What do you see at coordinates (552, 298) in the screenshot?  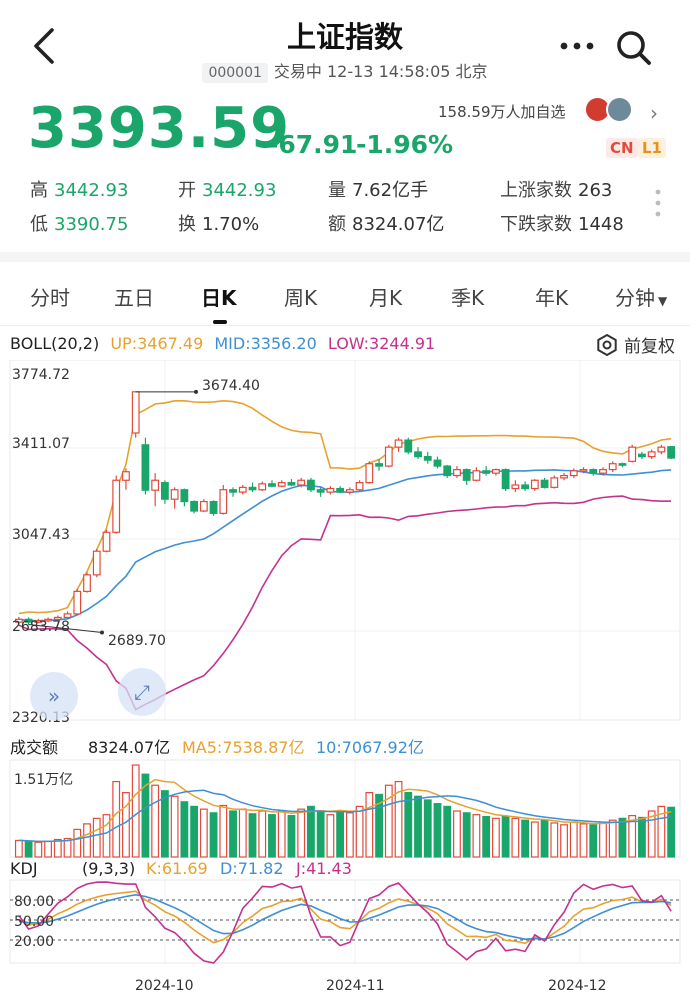 I see `tab-yearly-k: 年K` at bounding box center [552, 298].